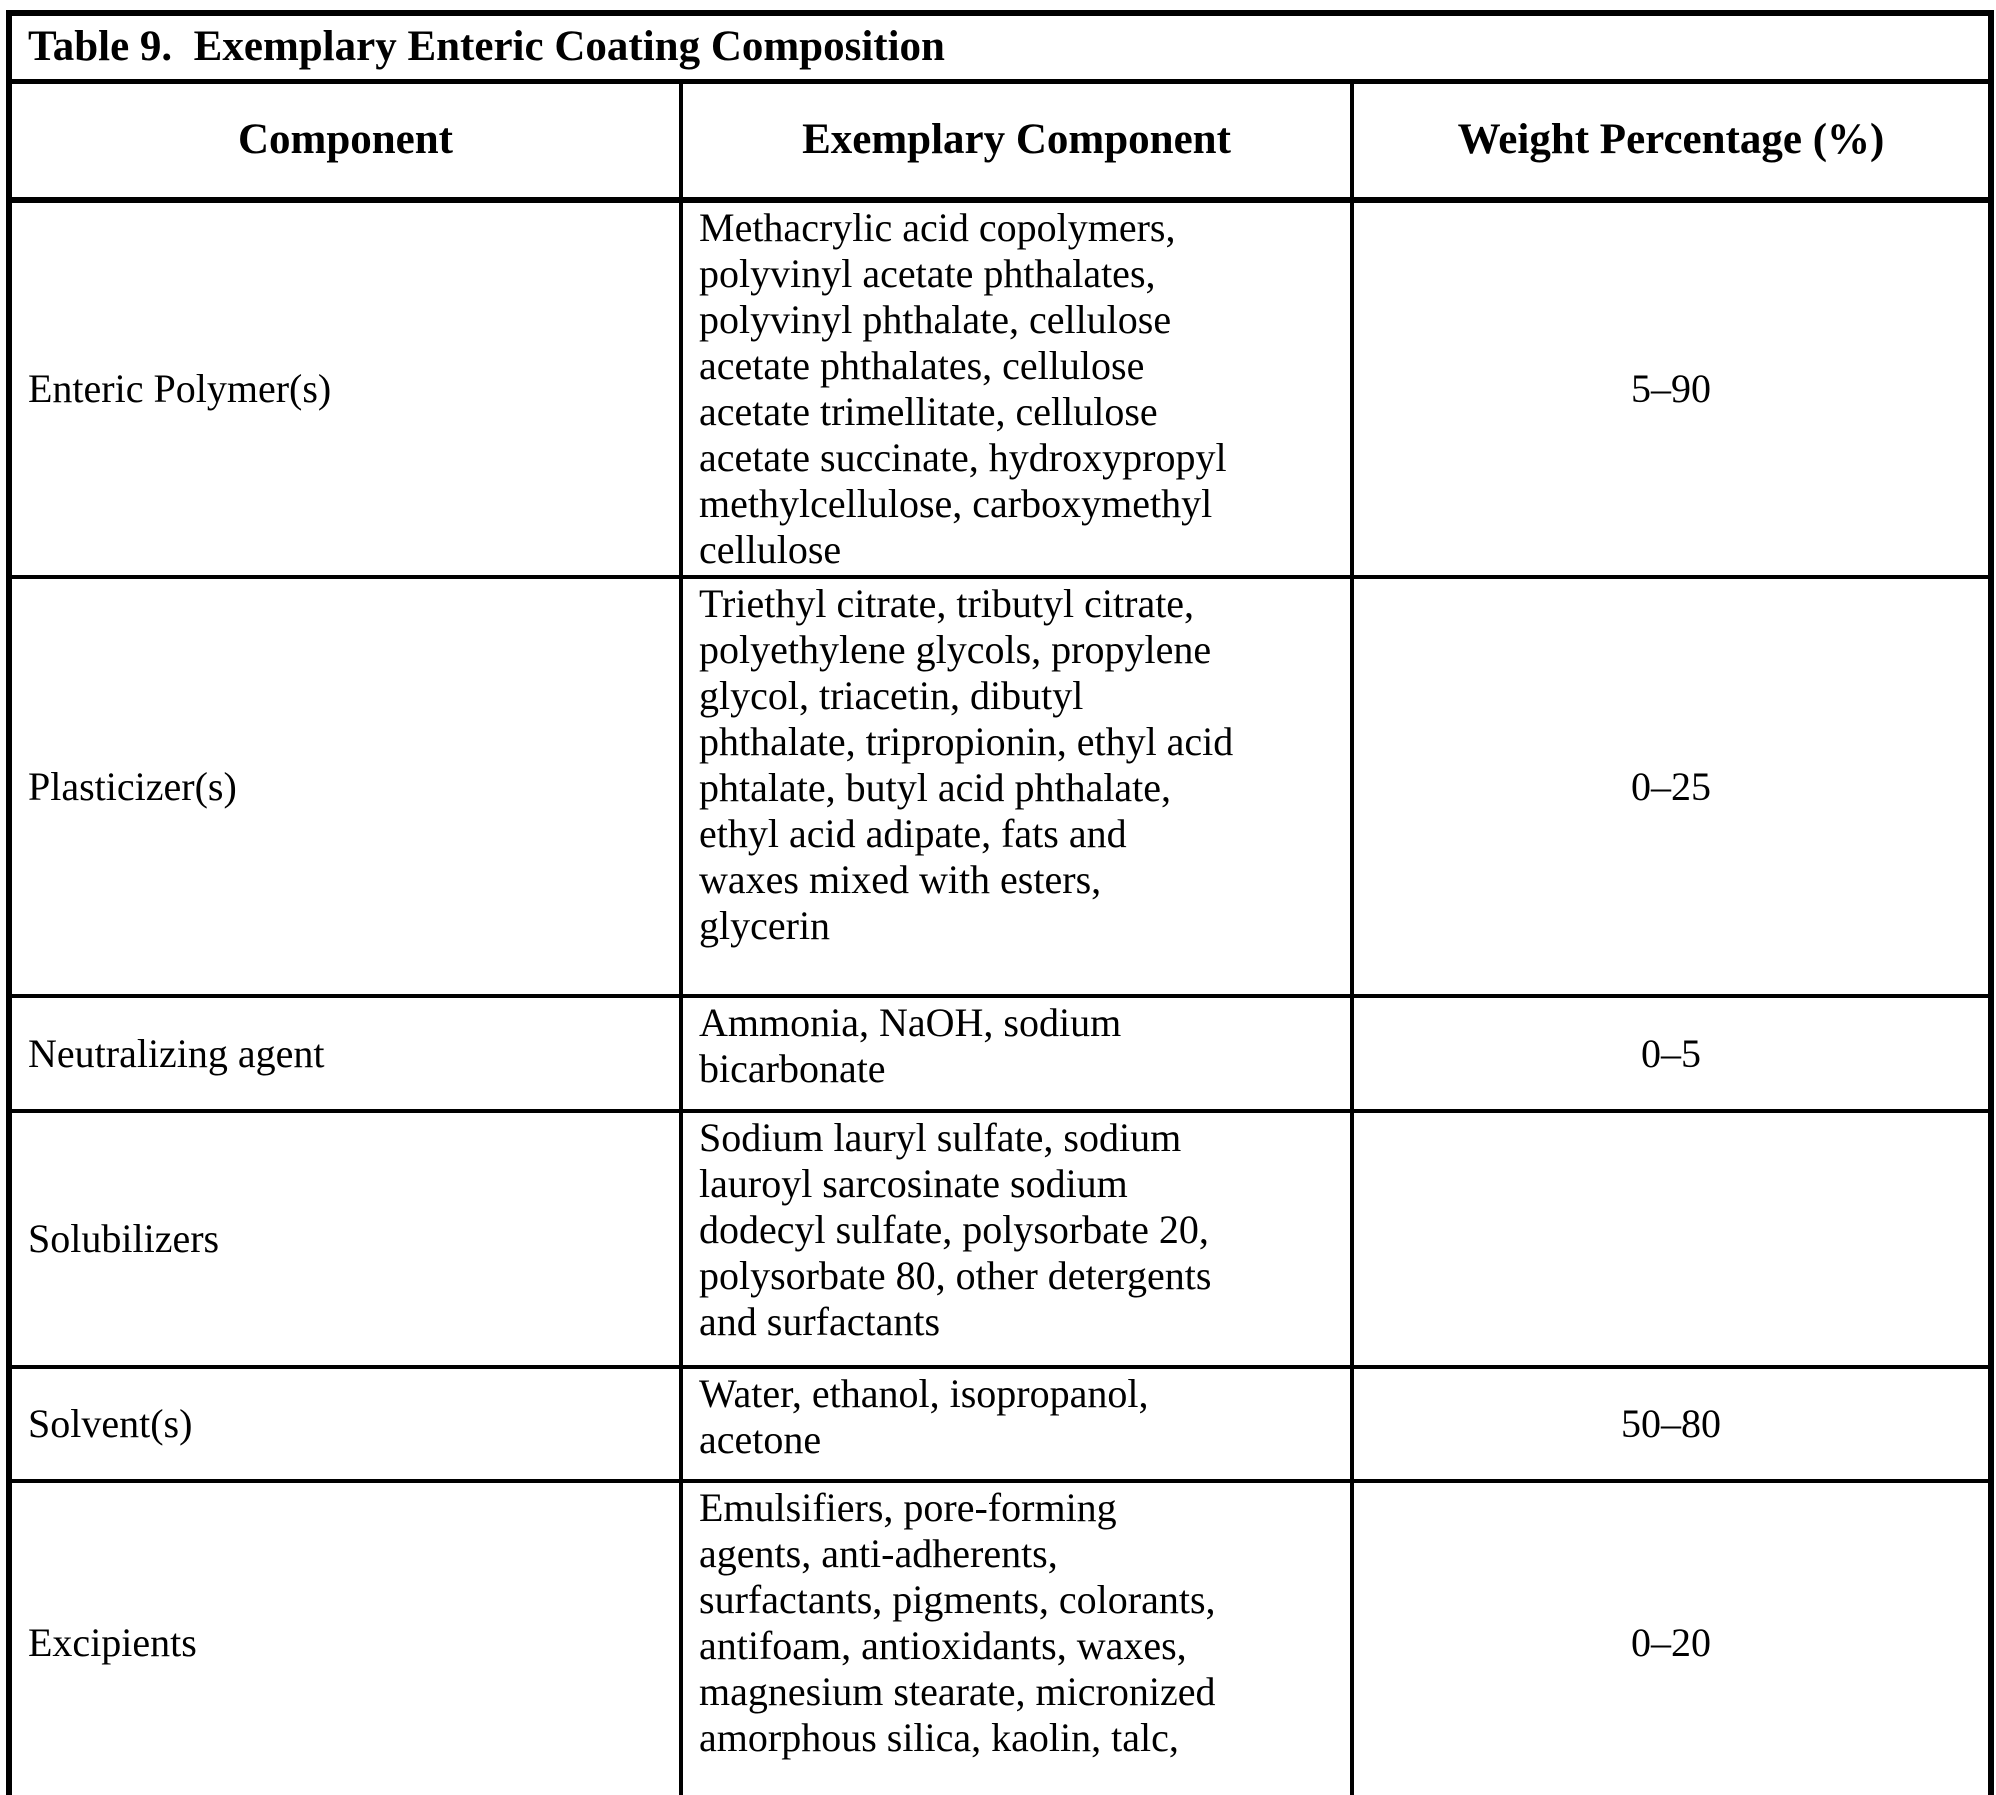 The image size is (1996, 1795). I want to click on column-header-component: Component, so click(345, 141).